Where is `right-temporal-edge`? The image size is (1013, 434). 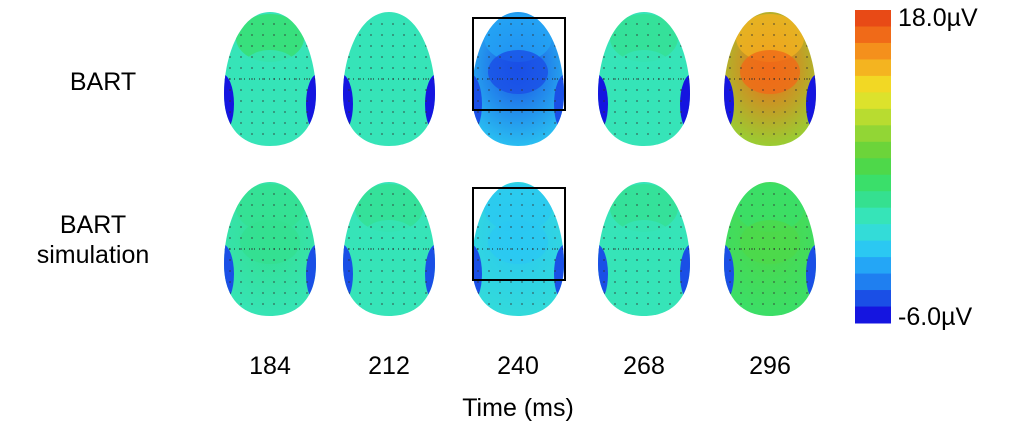 right-temporal-edge is located at coordinates (430, 104).